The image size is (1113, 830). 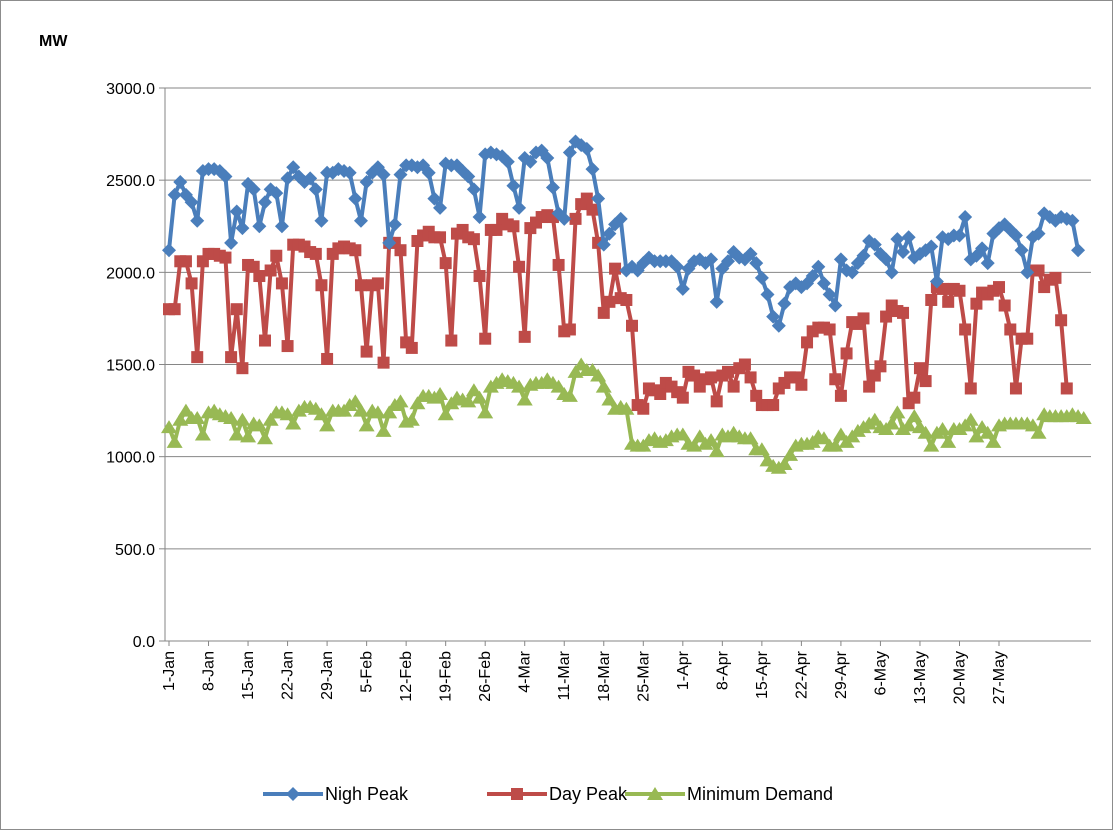 What do you see at coordinates (209, 671) in the screenshot?
I see `x-tick-label: 8-Jan` at bounding box center [209, 671].